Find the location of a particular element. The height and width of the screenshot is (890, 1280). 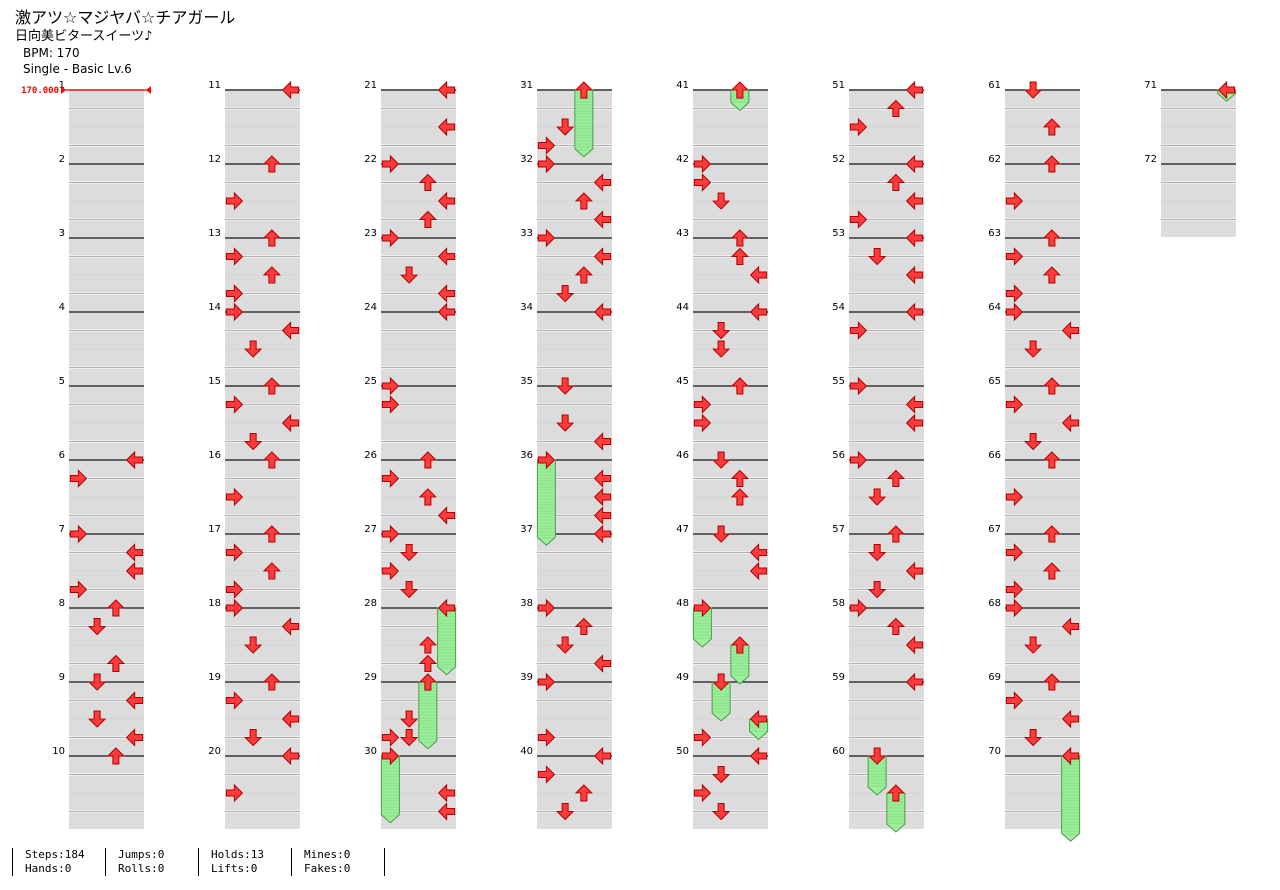

measure: 22 is located at coordinates (410, 195).